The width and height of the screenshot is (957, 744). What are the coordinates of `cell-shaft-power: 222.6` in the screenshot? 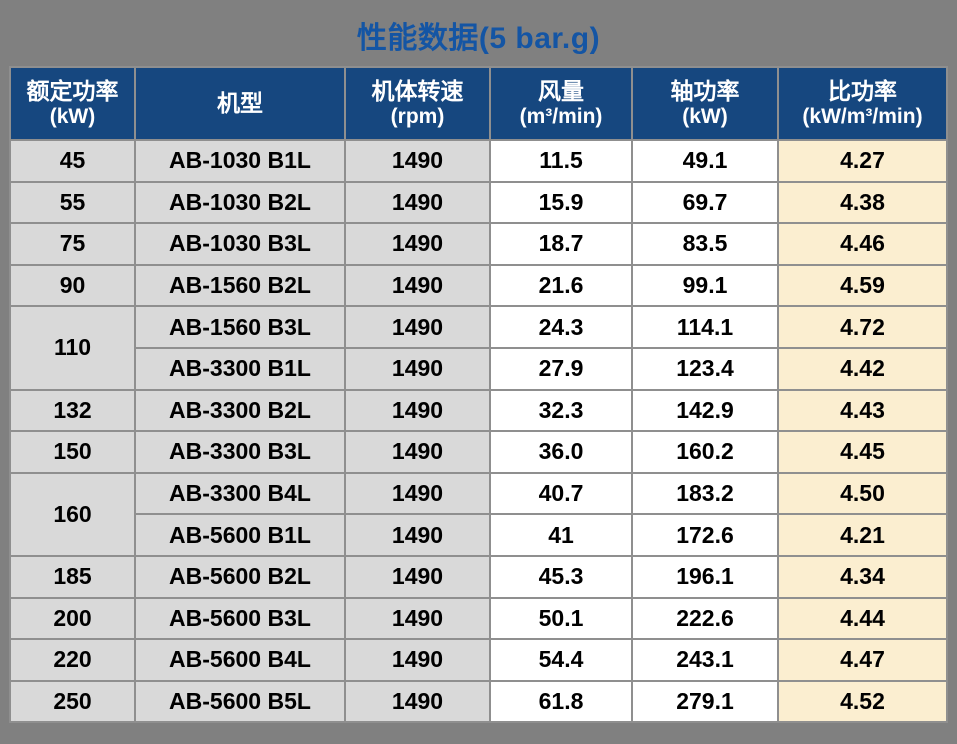 It's located at (705, 618).